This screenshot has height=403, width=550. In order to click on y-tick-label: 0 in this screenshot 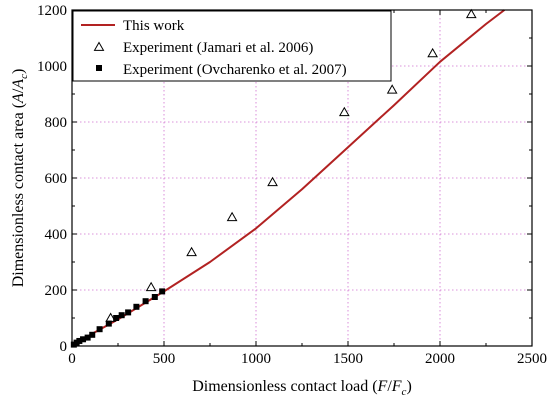, I will do `click(64, 347)`.